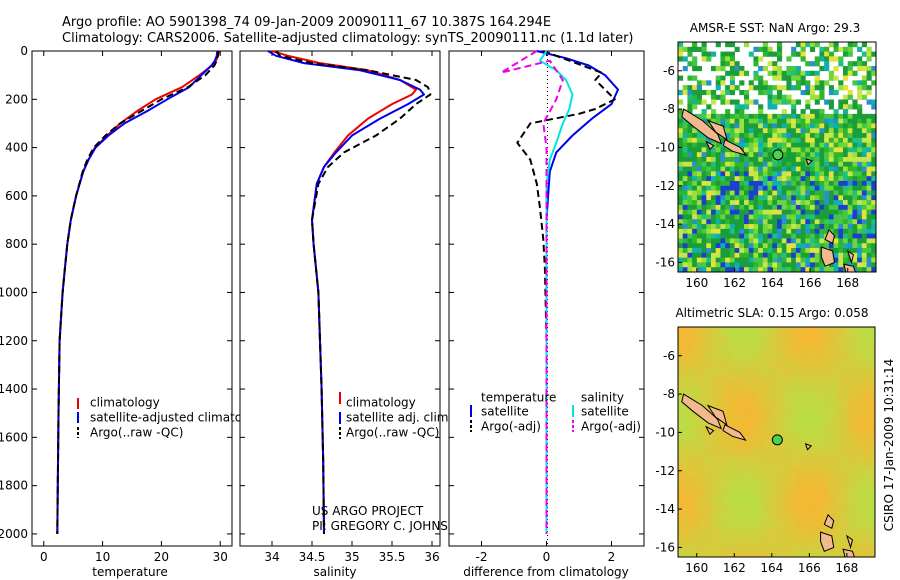  Describe the element at coordinates (775, 28) in the screenshot. I see `sst-map-title: AMSR-E SST: NaN Argo: 29.3` at that location.